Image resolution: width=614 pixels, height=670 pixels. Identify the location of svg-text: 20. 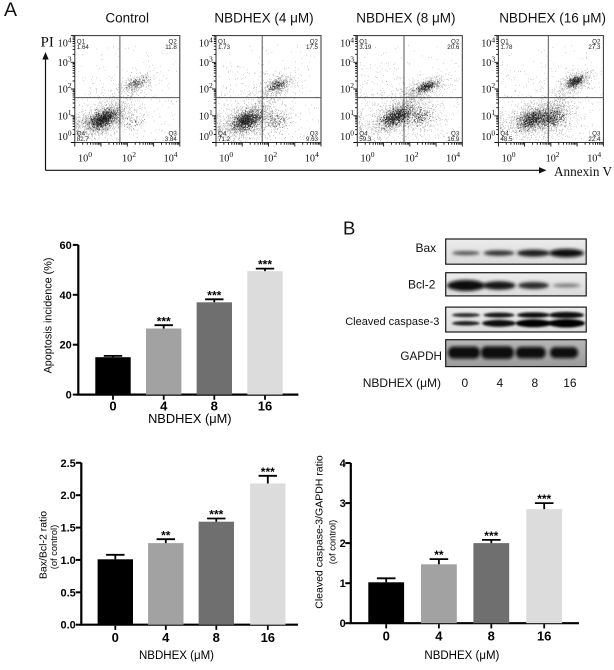
(66, 346).